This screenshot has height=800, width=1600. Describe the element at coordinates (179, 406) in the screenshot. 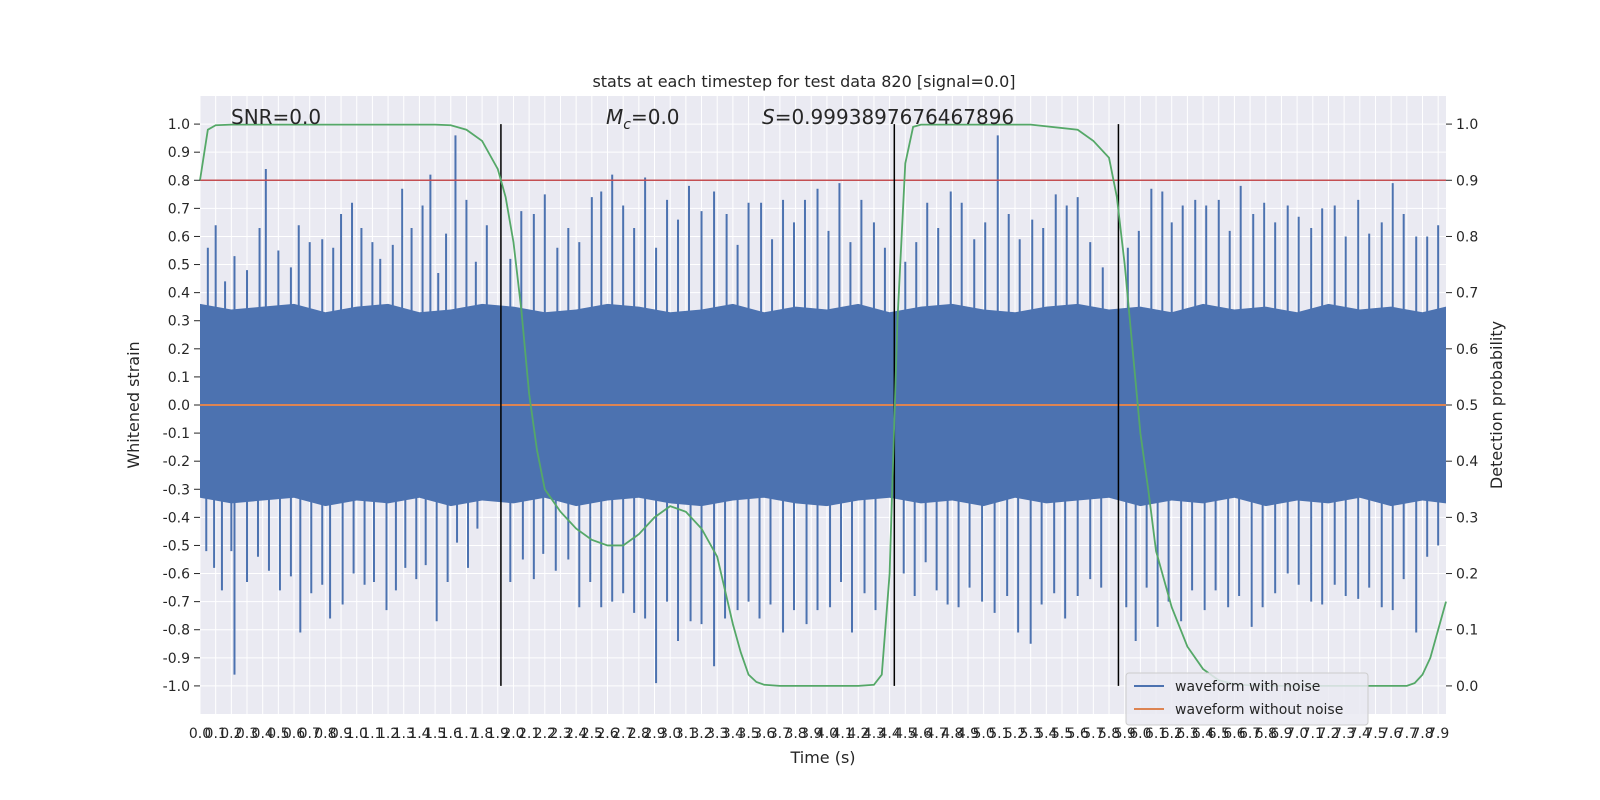

I see `y-tick-label: 0.0` at that location.